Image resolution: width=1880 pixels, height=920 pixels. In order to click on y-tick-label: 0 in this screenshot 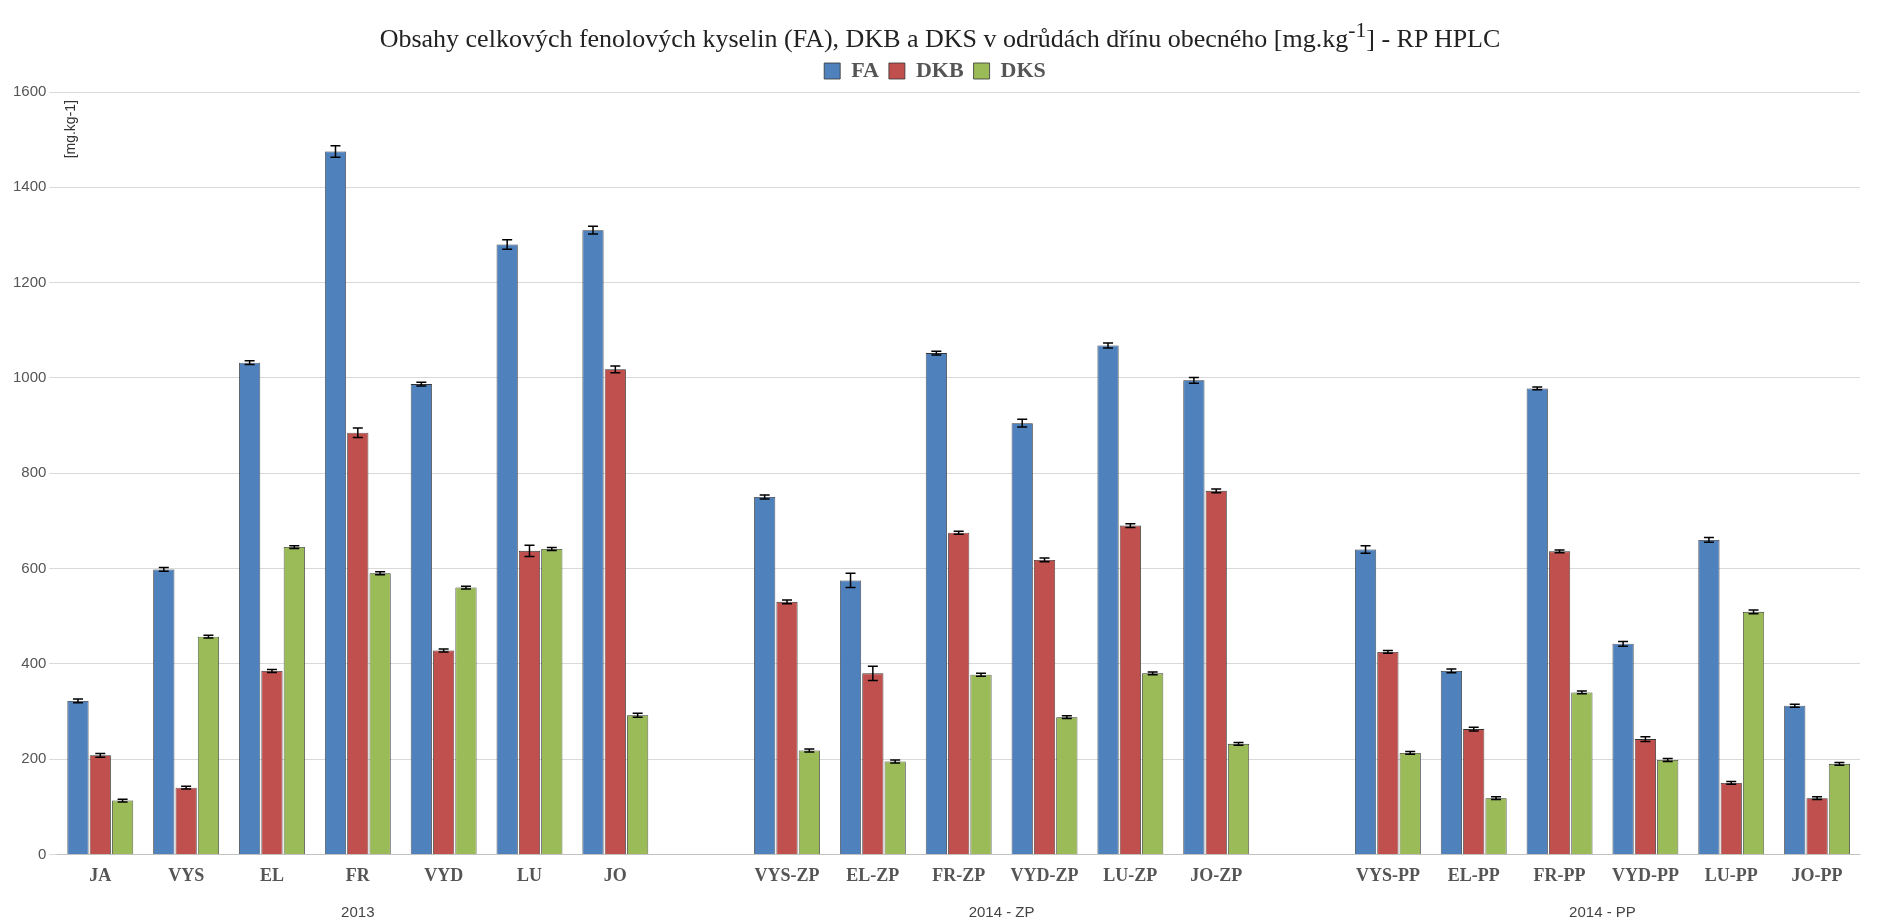, I will do `click(42, 853)`.